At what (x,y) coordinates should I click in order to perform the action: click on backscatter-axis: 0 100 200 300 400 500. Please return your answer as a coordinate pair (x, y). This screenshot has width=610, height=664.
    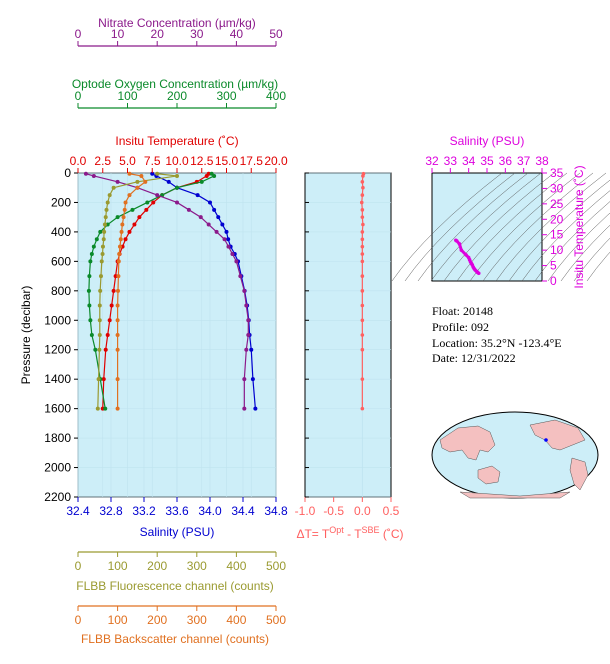
    Looking at the image, I should click on (180, 616).